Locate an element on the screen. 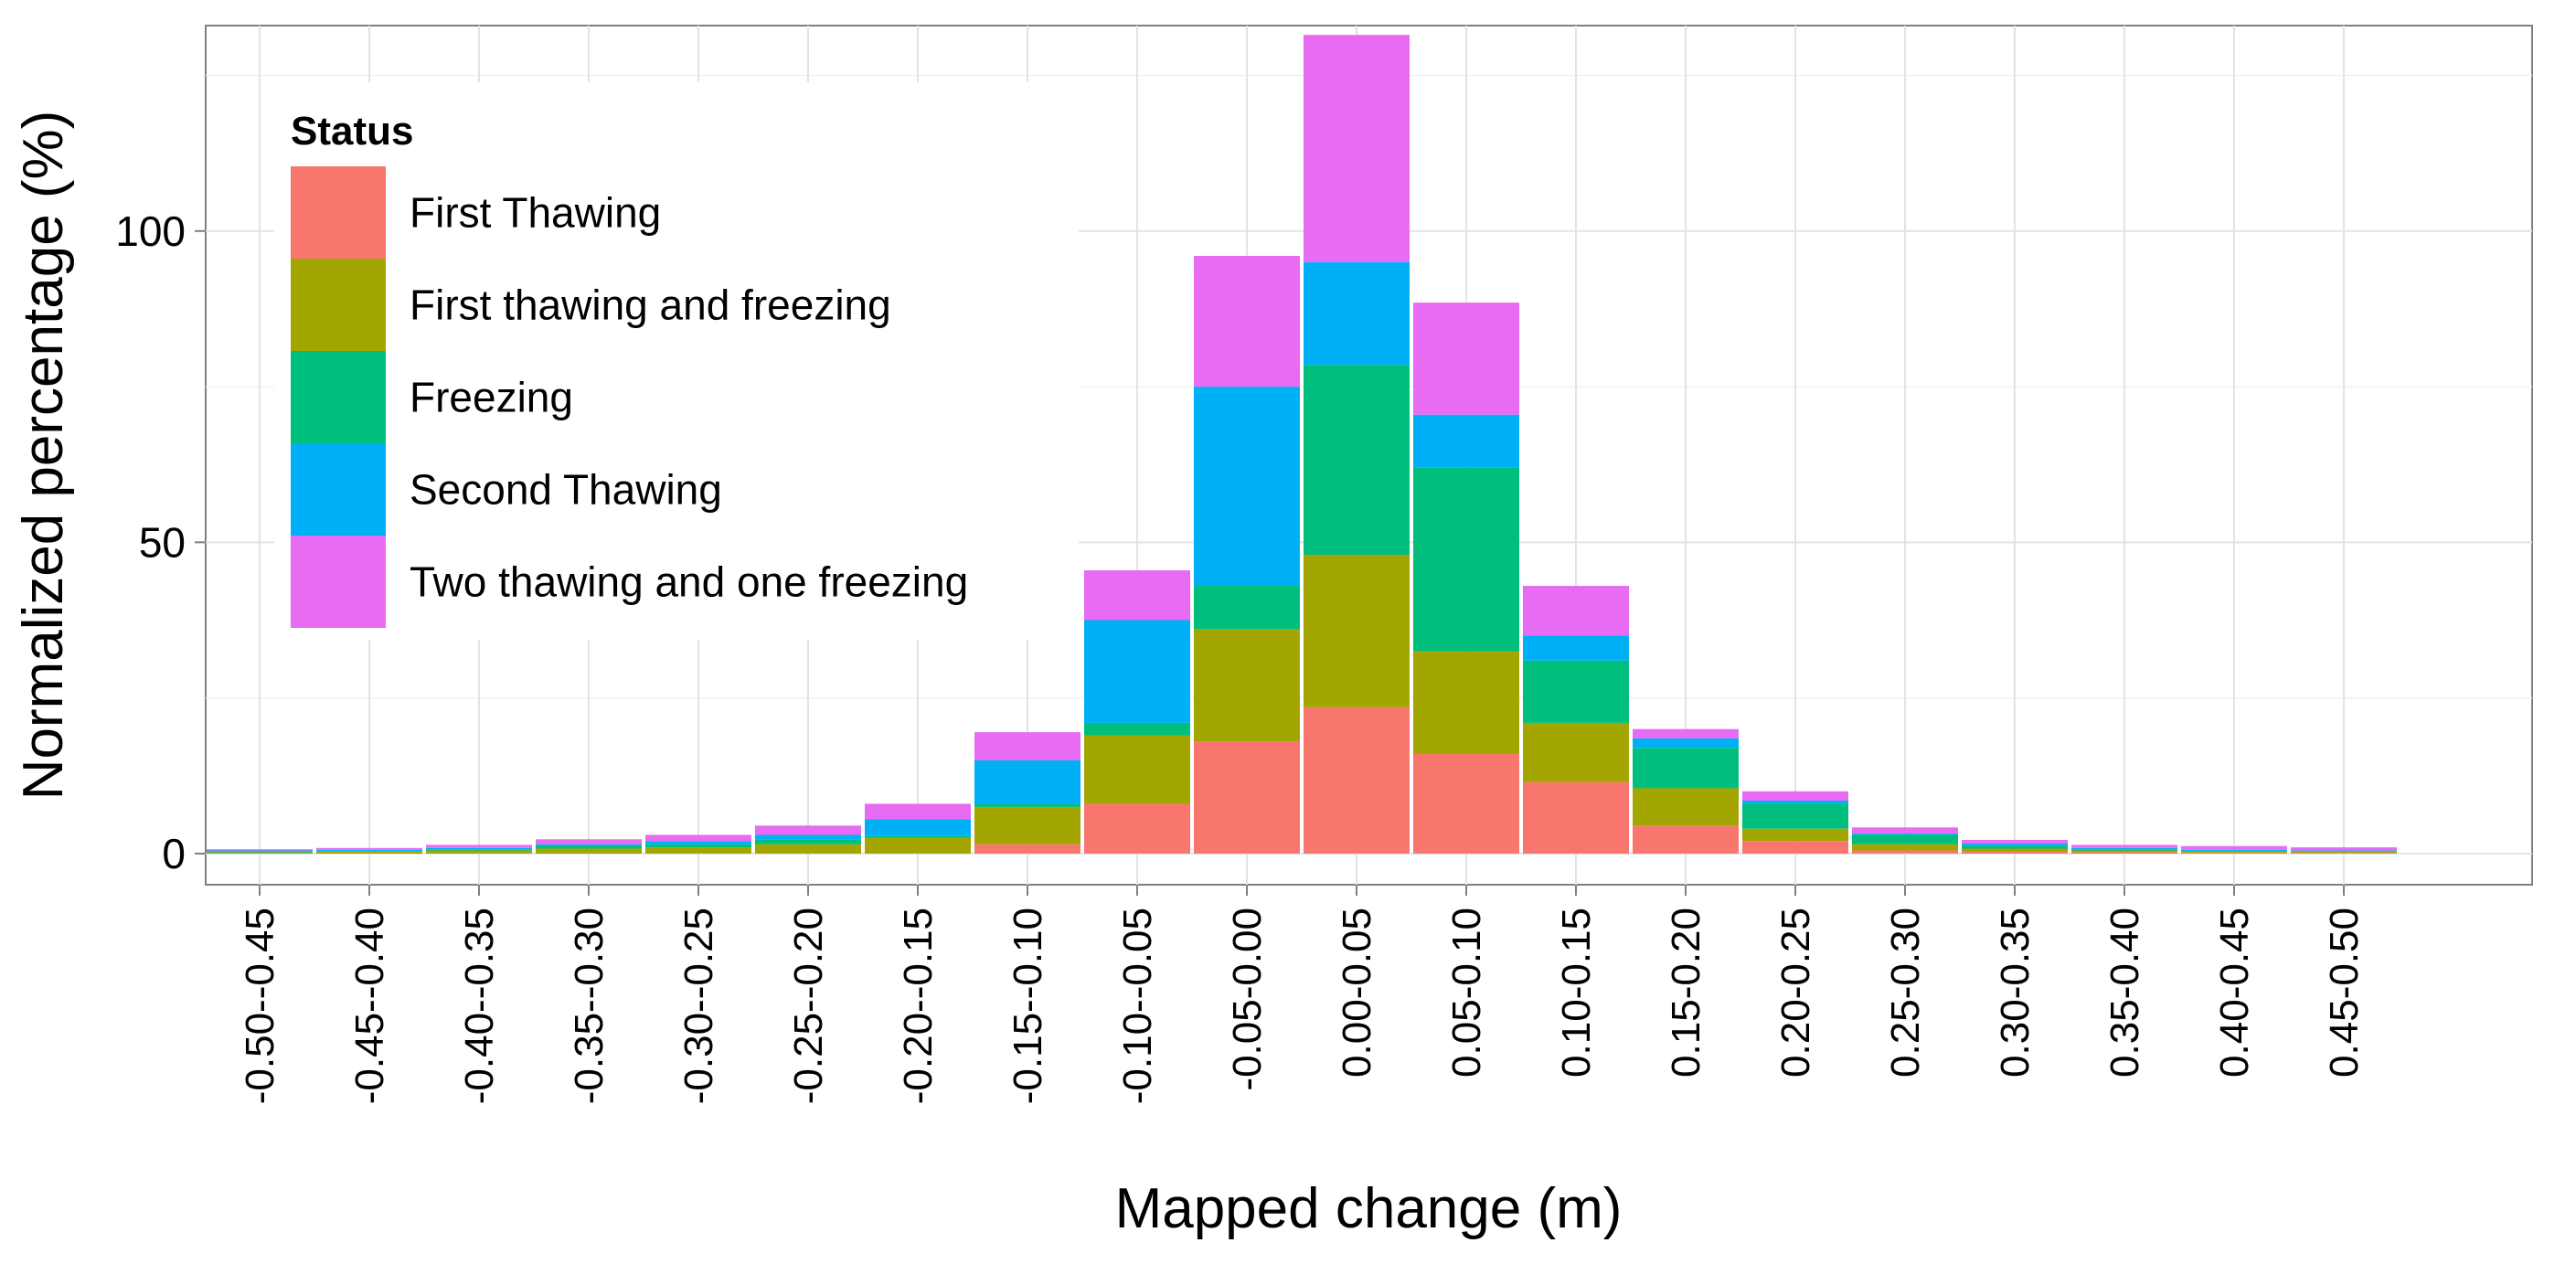  legend-label: First Thawing is located at coordinates (535, 213).